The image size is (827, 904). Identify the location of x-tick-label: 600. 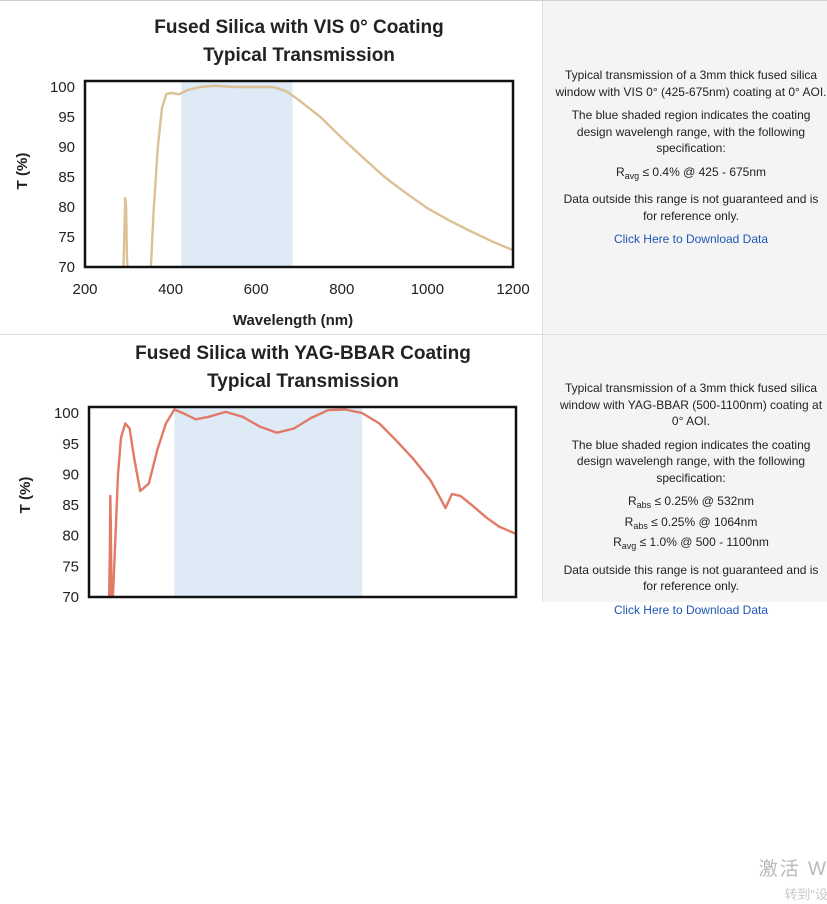
(256, 289).